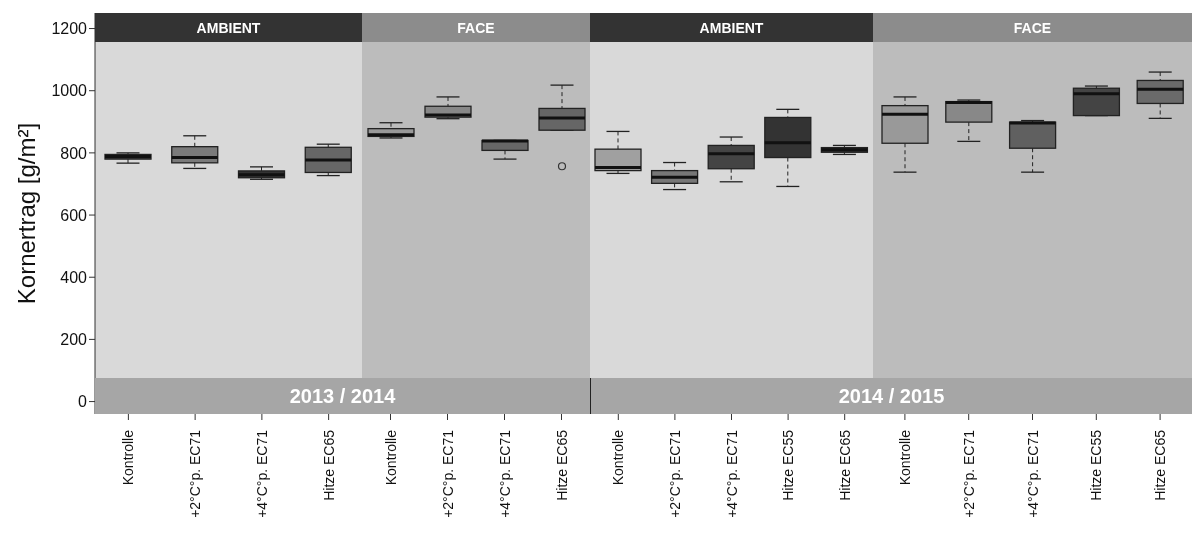  Describe the element at coordinates (74, 153) in the screenshot. I see `y-tick-label: 800` at that location.